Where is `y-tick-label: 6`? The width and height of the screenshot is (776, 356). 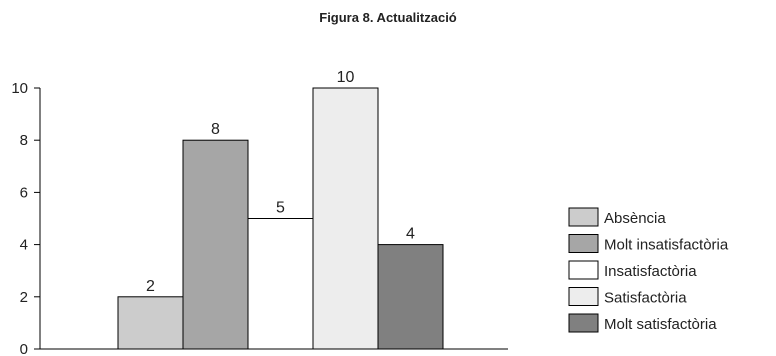
y-tick-label: 6 is located at coordinates (24, 192).